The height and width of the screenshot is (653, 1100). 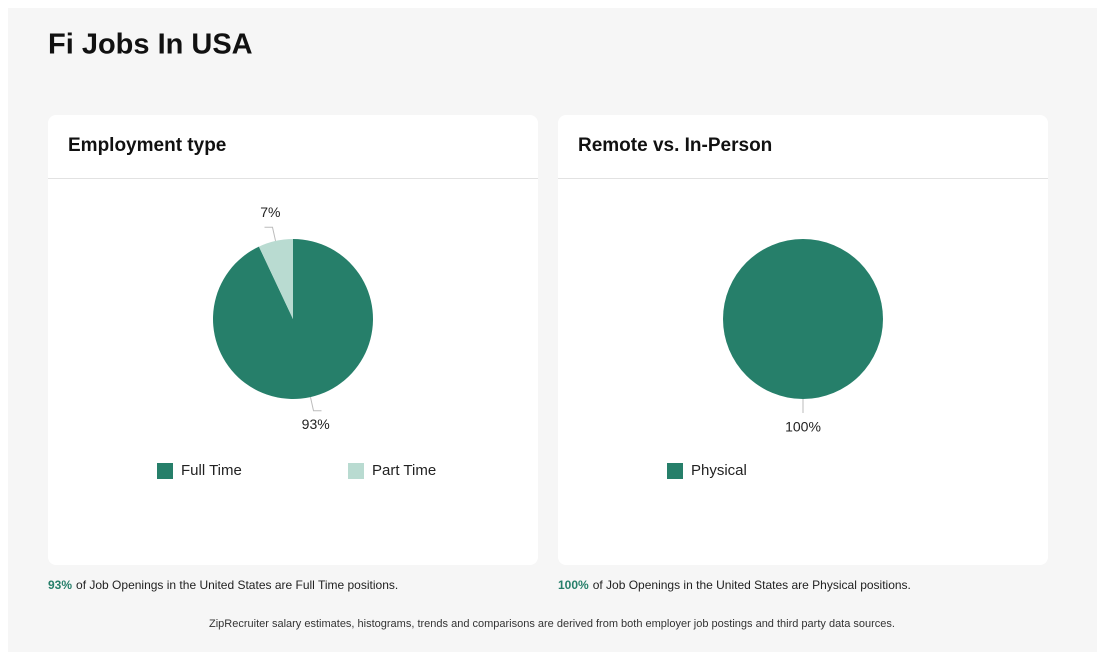 What do you see at coordinates (803, 427) in the screenshot?
I see `data-label: 100%` at bounding box center [803, 427].